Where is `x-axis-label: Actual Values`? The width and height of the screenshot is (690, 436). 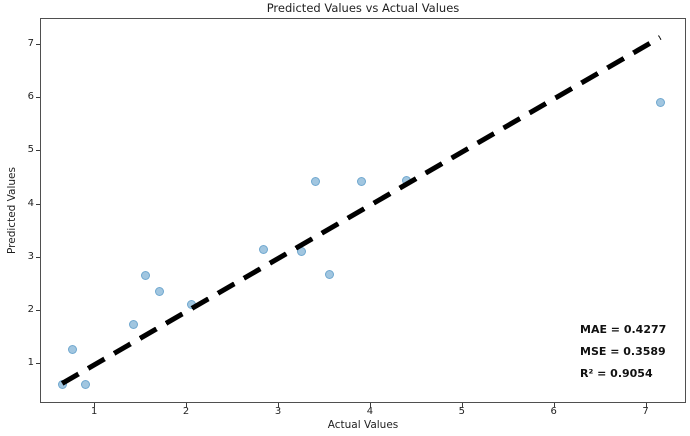
x-axis-label: Actual Values is located at coordinates (363, 425).